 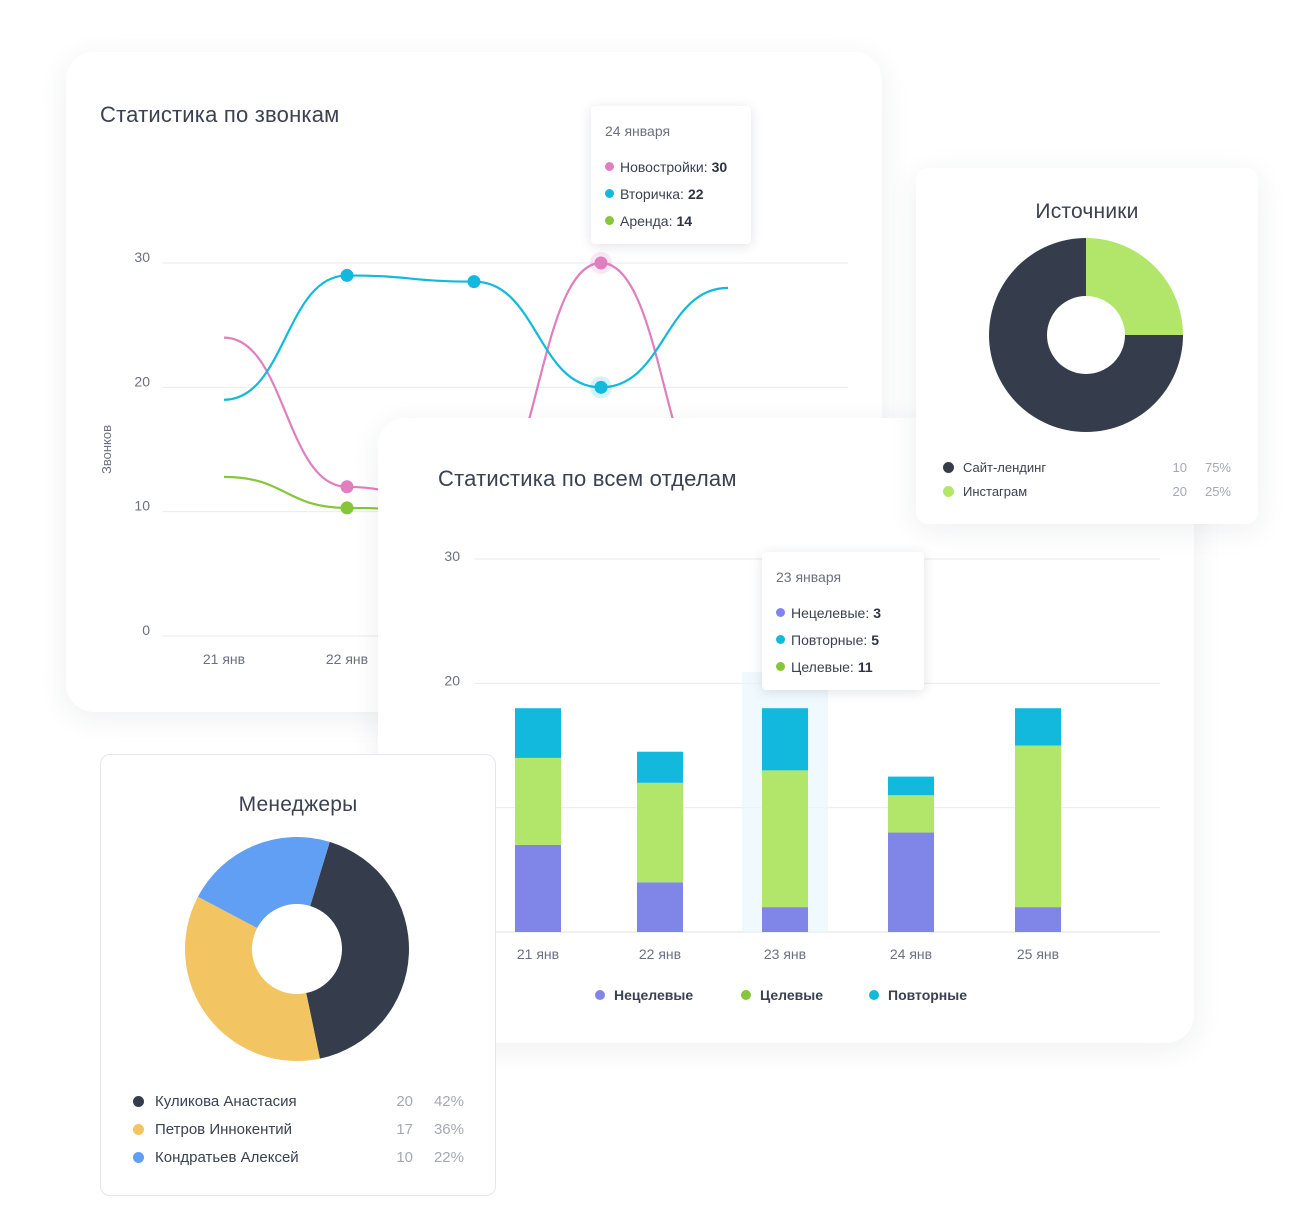 What do you see at coordinates (652, 193) in the screenshot?
I see `calls-tooltip-label: Вторичка:` at bounding box center [652, 193].